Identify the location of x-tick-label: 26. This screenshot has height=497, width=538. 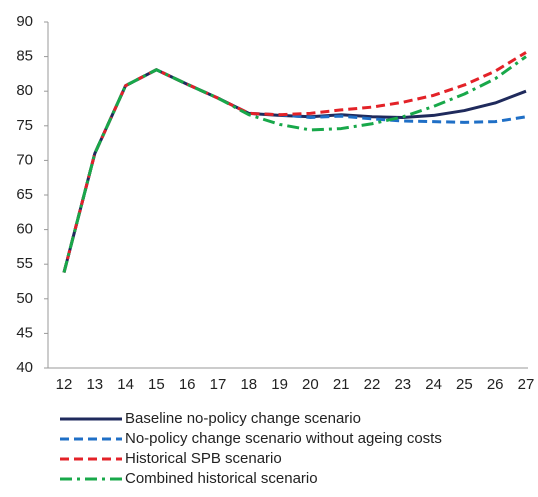
(495, 384).